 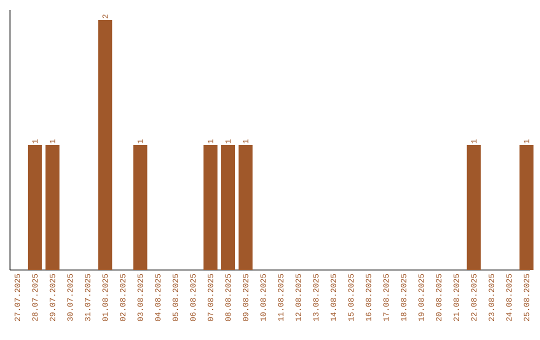 I want to click on x-tick-label: 02.08.2025, so click(x=123, y=298).